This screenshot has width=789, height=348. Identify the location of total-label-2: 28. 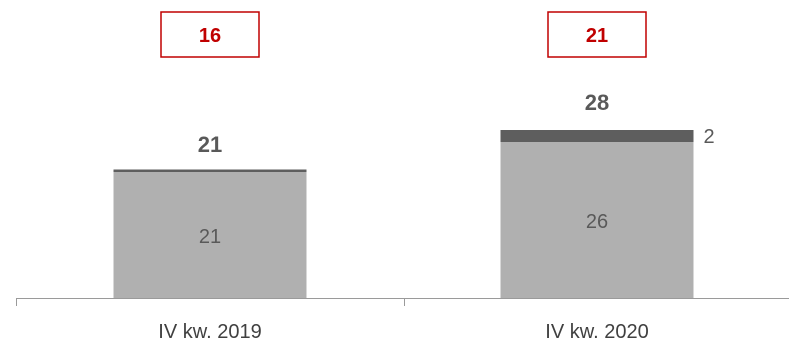
(597, 102).